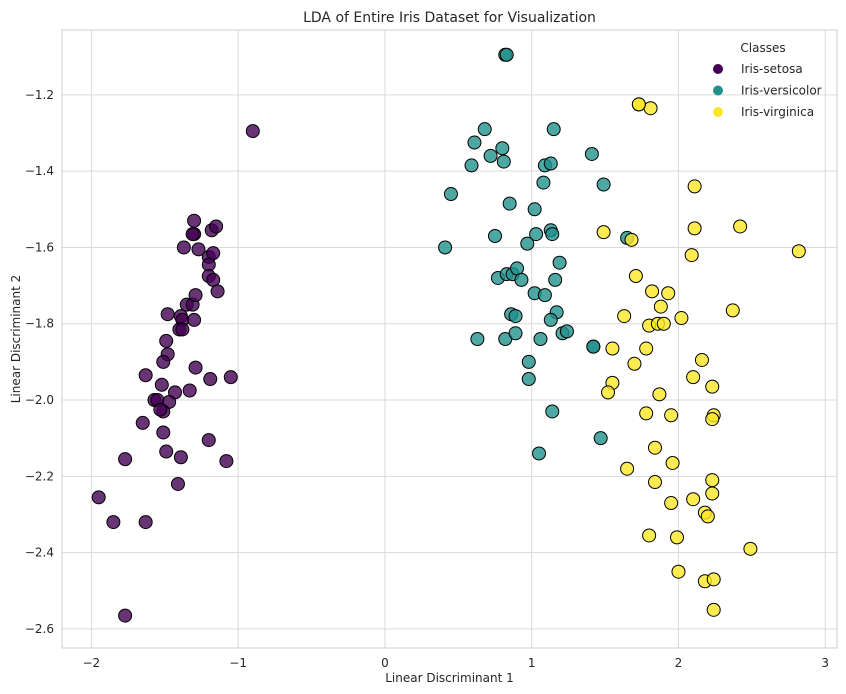 This screenshot has height=694, width=846. Describe the element at coordinates (781, 91) in the screenshot. I see `legend-label: Iris-versicolor` at that location.